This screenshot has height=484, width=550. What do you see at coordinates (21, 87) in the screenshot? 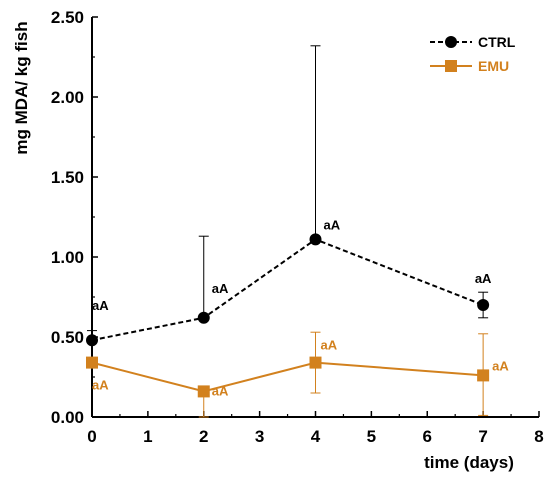
I see `y-axis-title: mg MDA/ kg fish` at bounding box center [21, 87].